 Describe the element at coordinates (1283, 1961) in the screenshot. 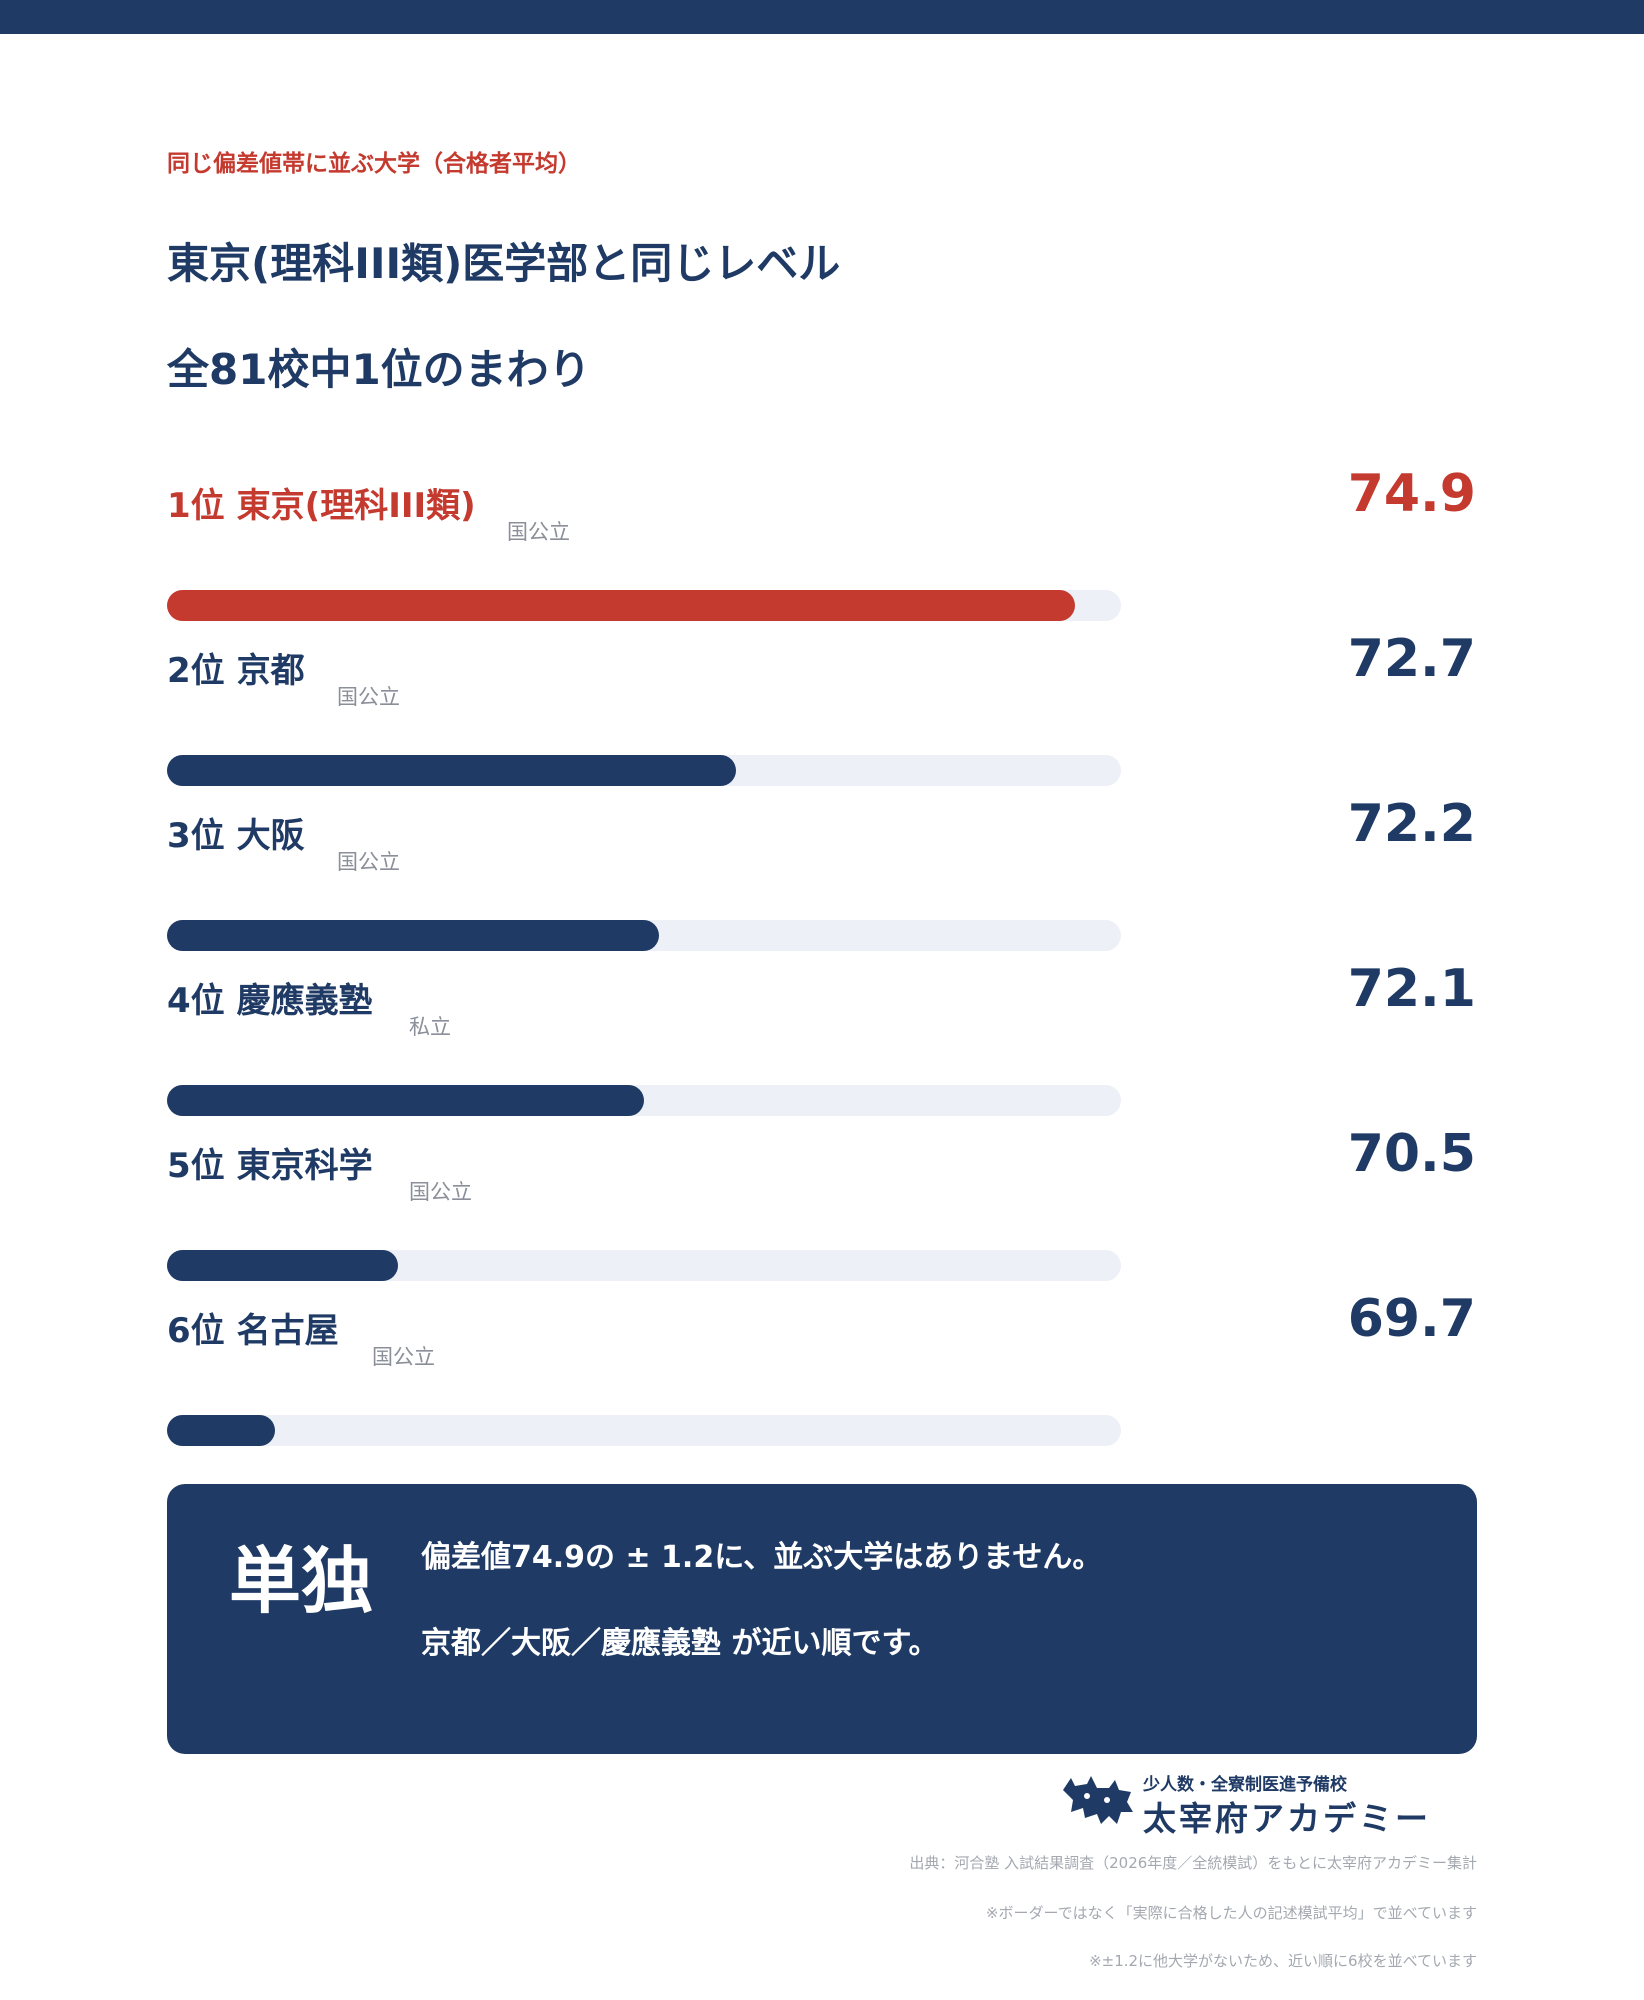

I see `footnote-2: ※±1.2に他大学がないため、近い順に6校を並べています` at that location.